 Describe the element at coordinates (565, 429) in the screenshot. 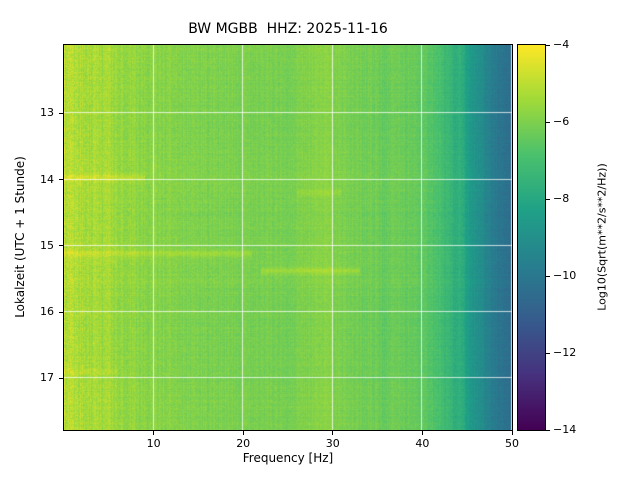

I see `colorbar-tick-label: −14` at that location.